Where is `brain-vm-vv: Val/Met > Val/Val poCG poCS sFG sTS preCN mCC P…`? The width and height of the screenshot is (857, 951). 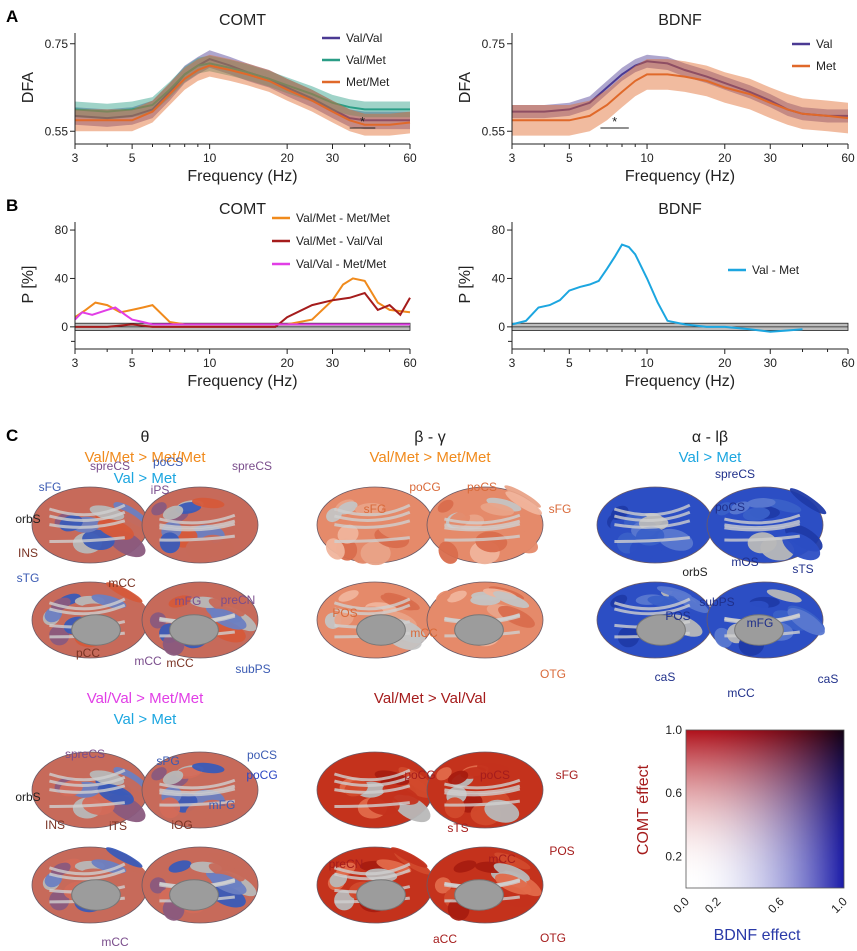
brain-vm-vv: Val/Met > Val/Val poCG poCS sFG sTS preCN mCC P… is located at coordinates (447, 818).